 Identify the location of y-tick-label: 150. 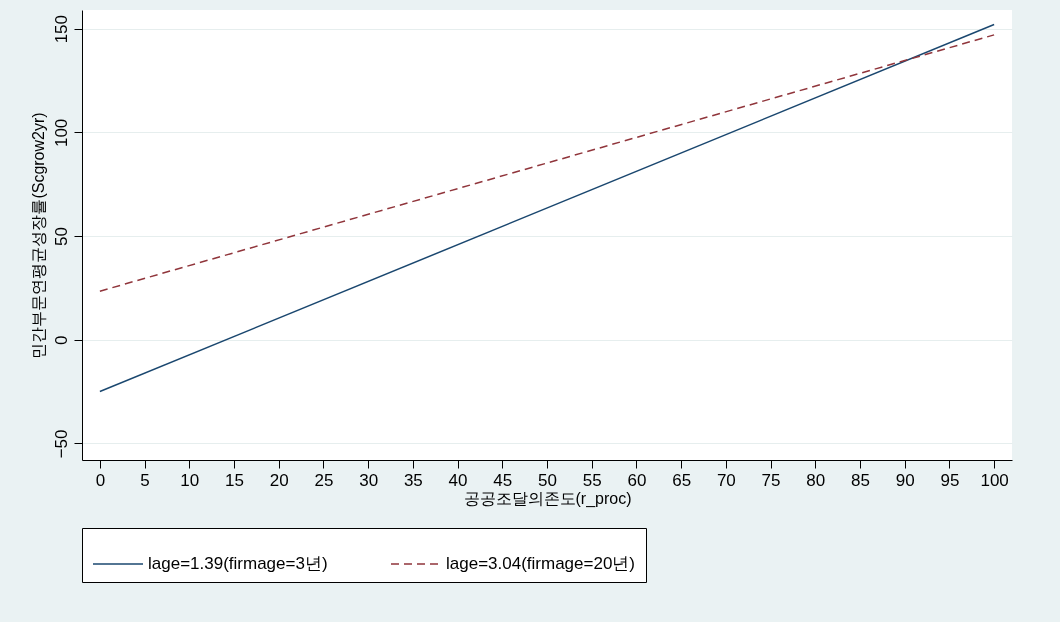
(61, 29).